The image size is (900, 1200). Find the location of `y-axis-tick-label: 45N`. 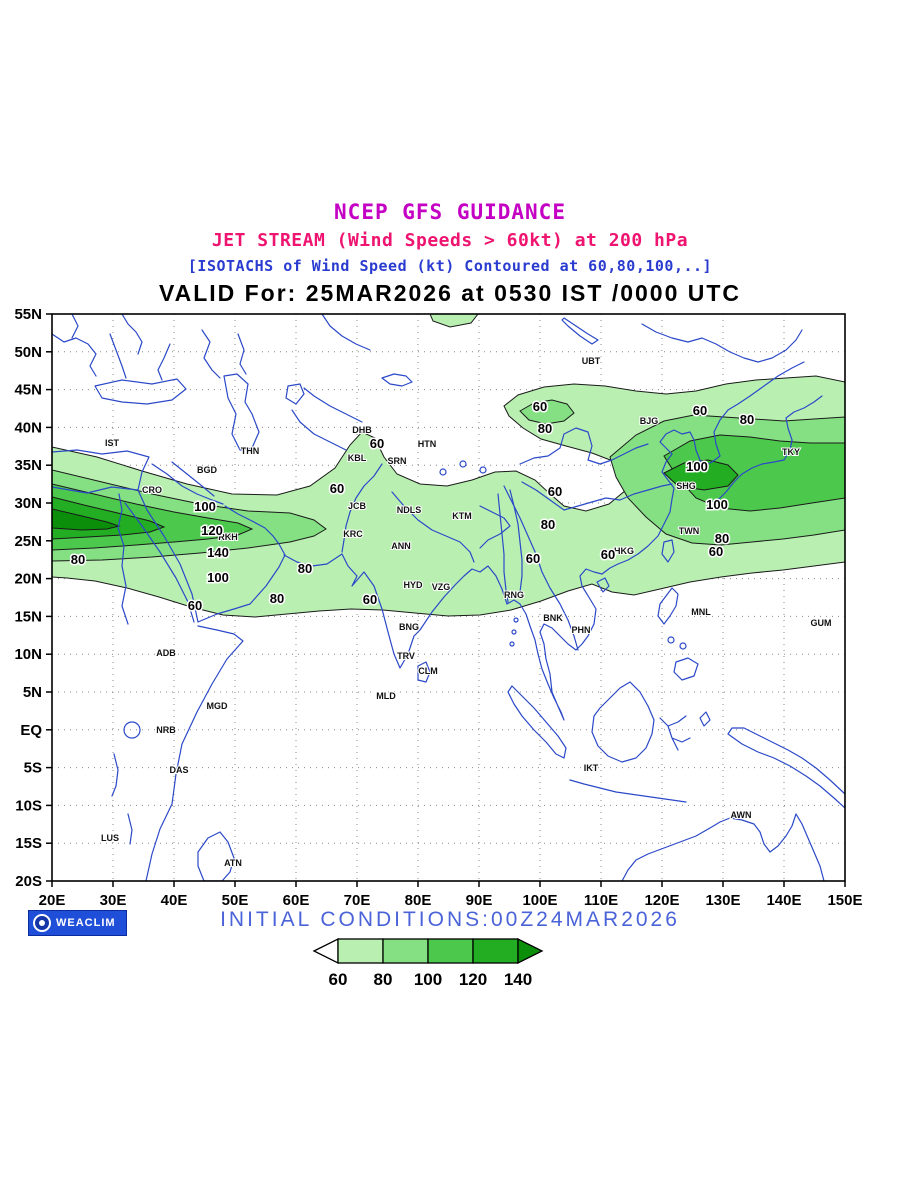

y-axis-tick-label: 45N is located at coordinates (28, 390).